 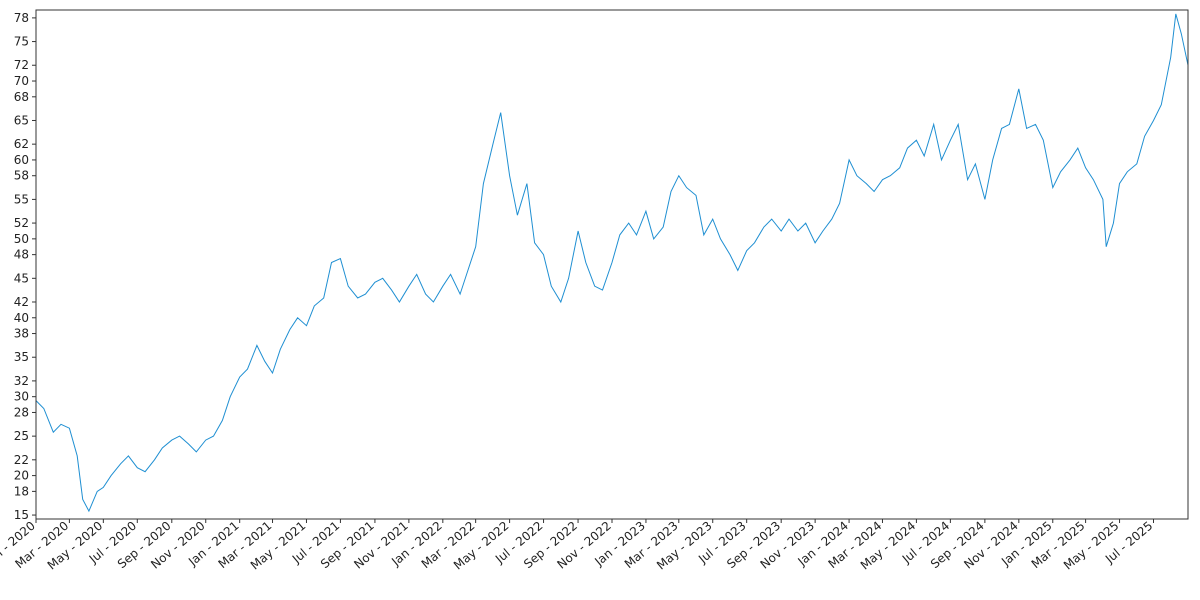 What do you see at coordinates (21, 176) in the screenshot?
I see `y-tick-label: 58` at bounding box center [21, 176].